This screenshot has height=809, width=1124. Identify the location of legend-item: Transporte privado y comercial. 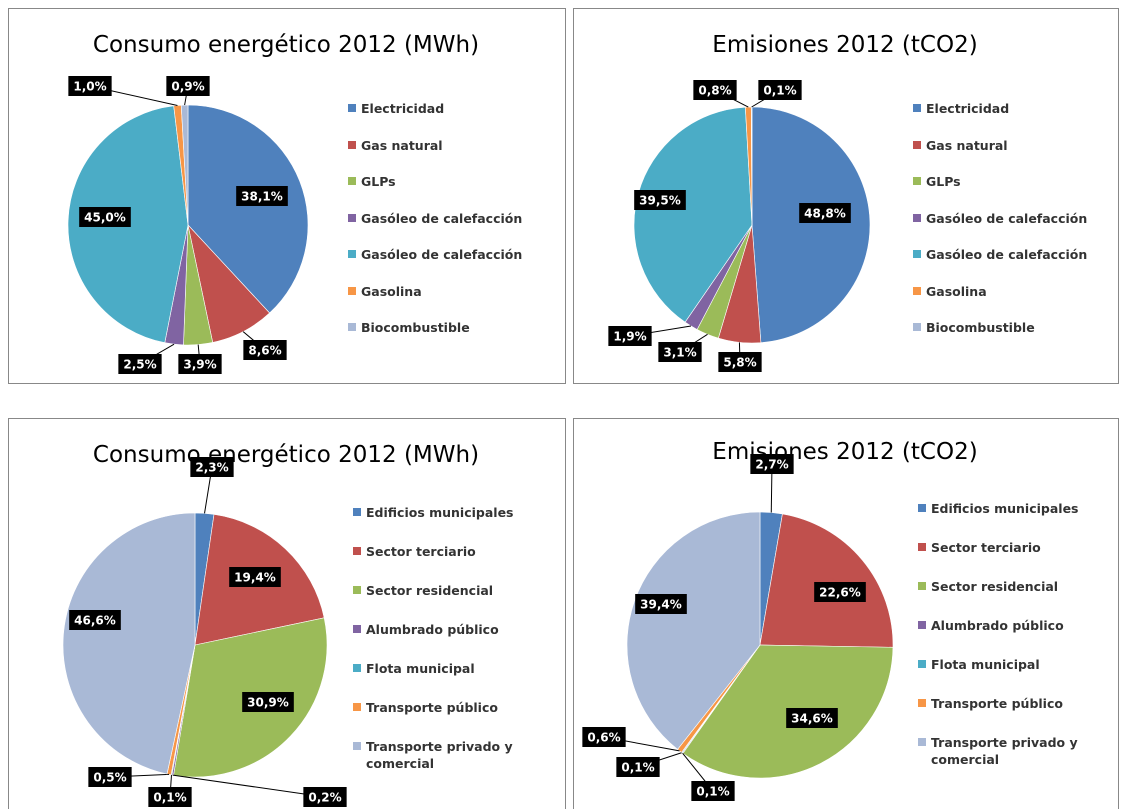
(1010, 751).